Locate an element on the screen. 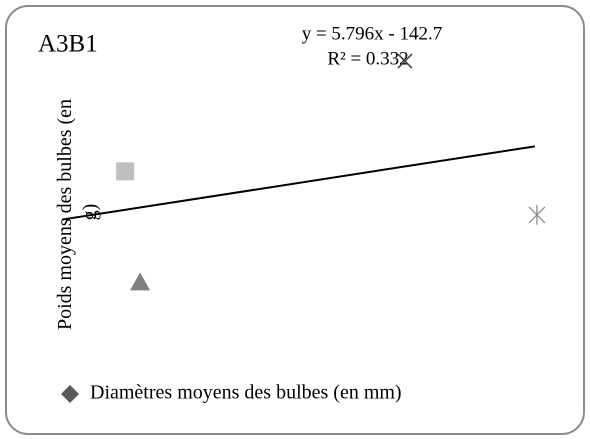  r-squared: R² = 0.332 is located at coordinates (367, 58).